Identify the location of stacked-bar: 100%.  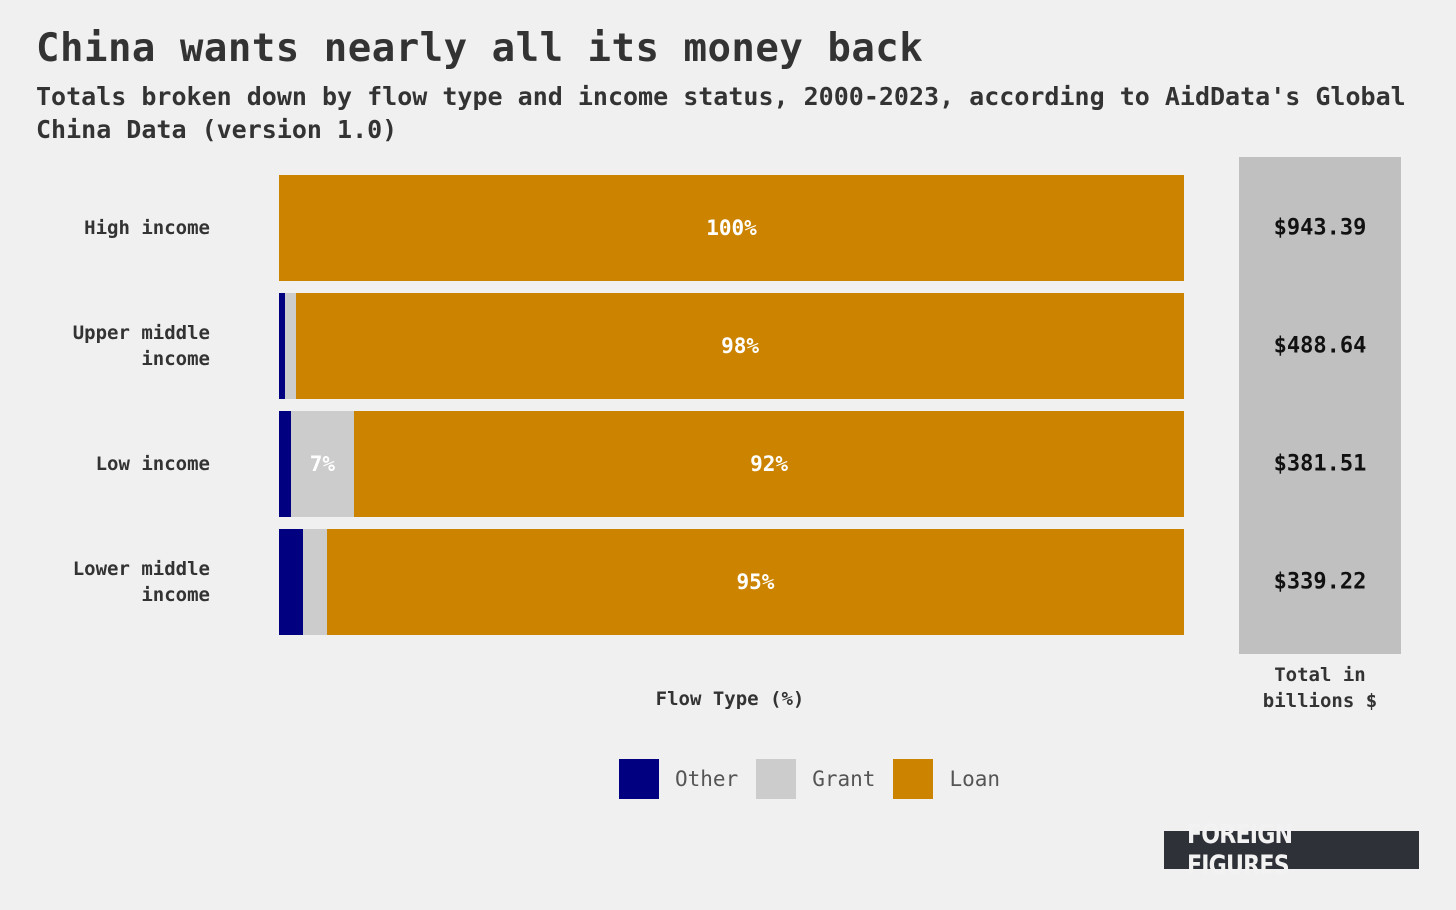
(731, 228).